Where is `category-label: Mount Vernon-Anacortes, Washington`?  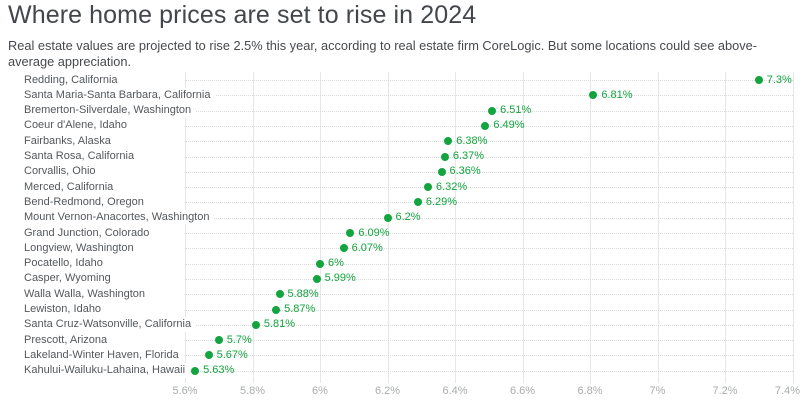
category-label: Mount Vernon-Anacortes, Washington is located at coordinates (119, 218).